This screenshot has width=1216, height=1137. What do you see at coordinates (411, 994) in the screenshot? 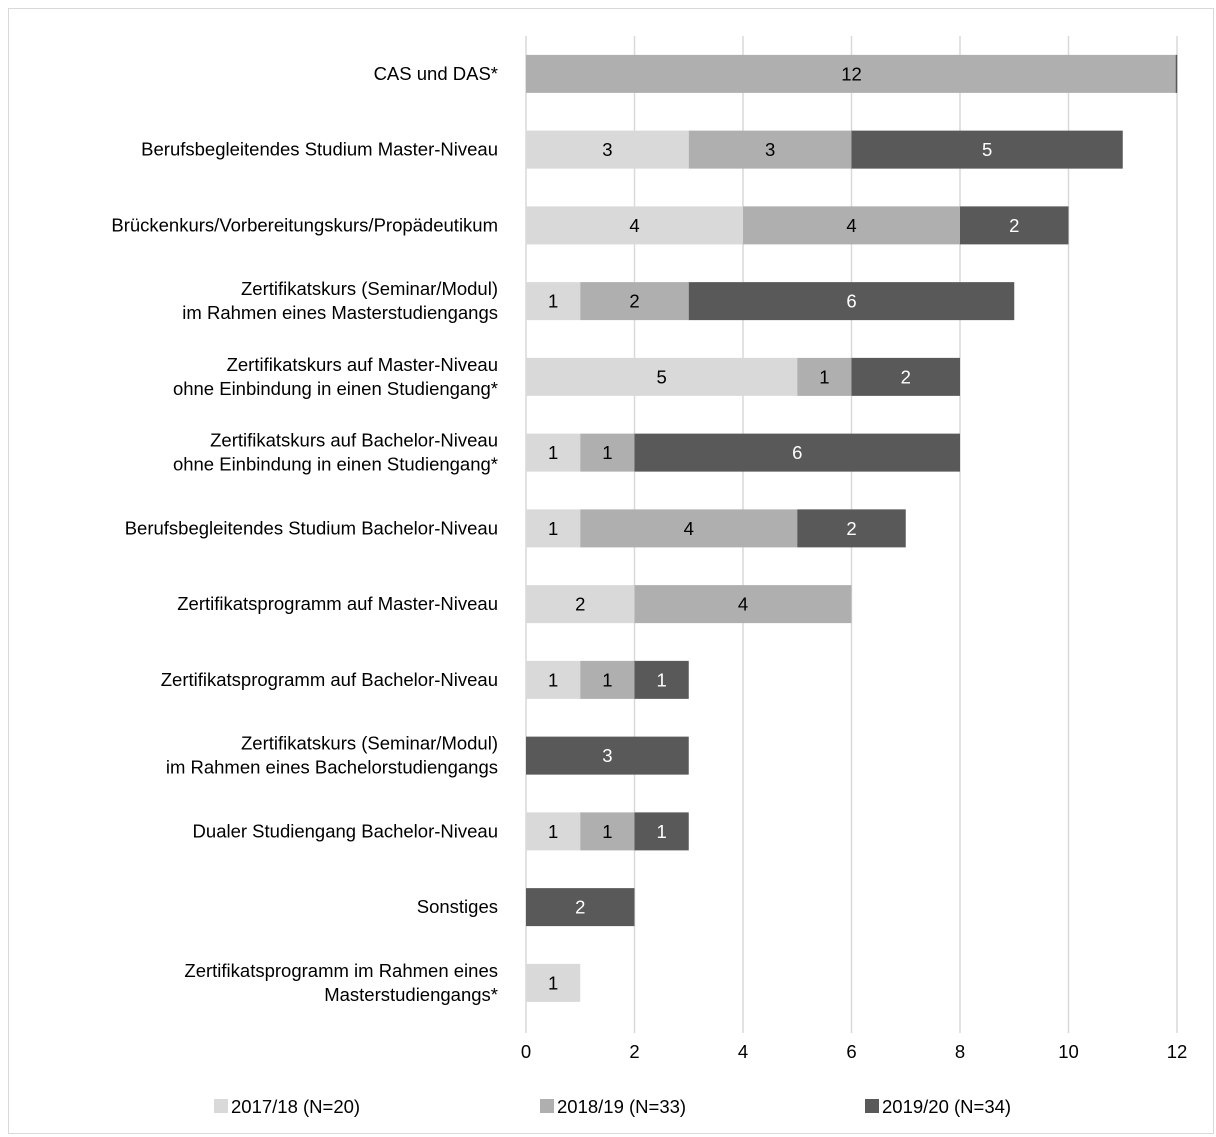
I see `category-label-line: Masterstudiengangs*` at bounding box center [411, 994].